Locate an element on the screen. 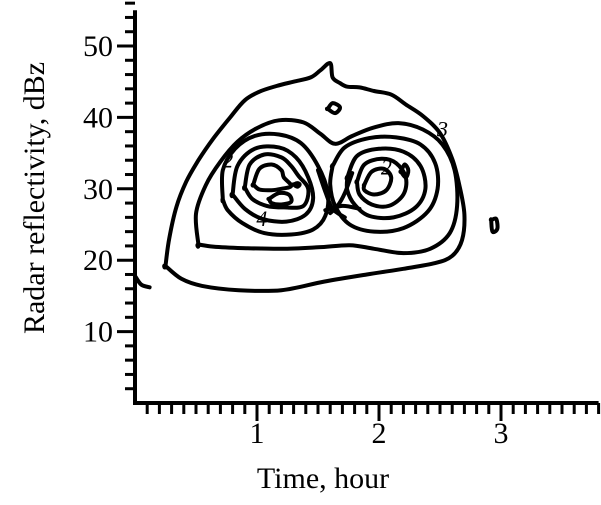 Image resolution: width=601 pixels, height=505 pixels. contour-saddle-left is located at coordinates (331, 194).